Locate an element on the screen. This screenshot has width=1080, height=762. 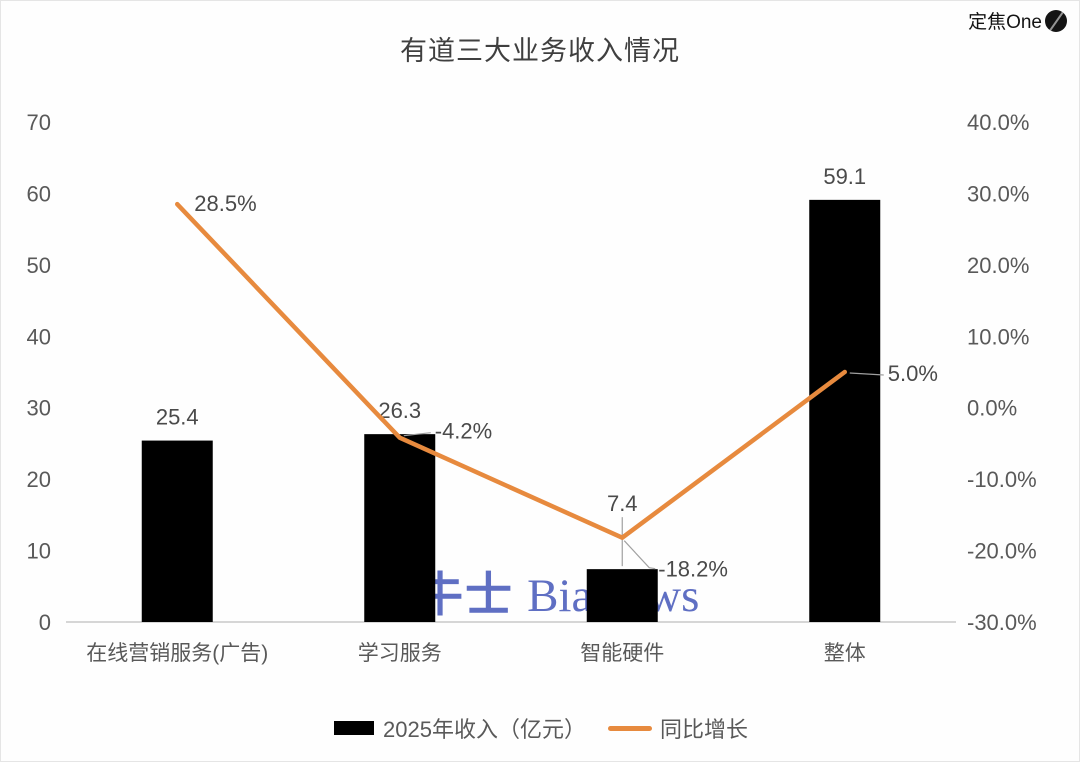
right-axis-tick-label: -20.0% is located at coordinates (1002, 551).